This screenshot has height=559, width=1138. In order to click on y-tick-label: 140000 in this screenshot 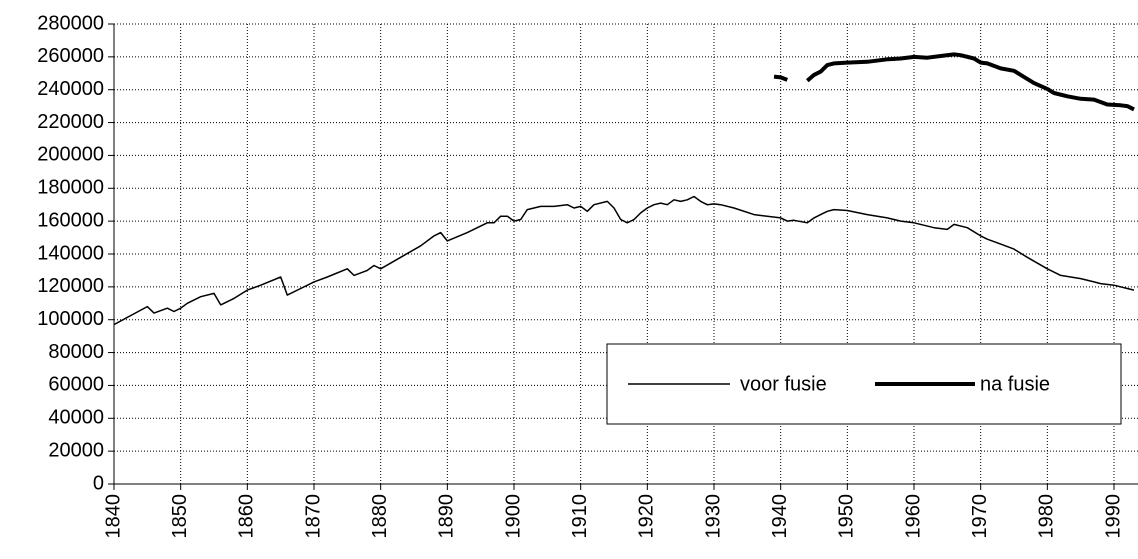, I will do `click(70, 253)`.